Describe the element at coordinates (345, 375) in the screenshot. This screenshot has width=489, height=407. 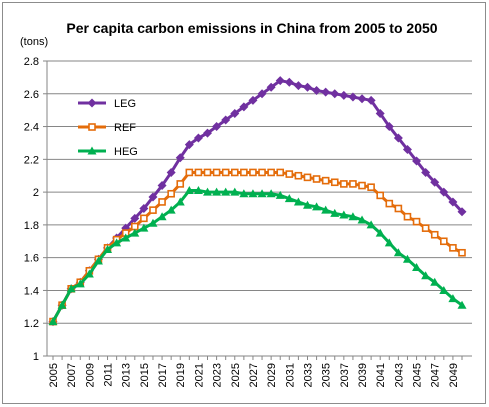
I see `x-tick-label: 2037` at that location.